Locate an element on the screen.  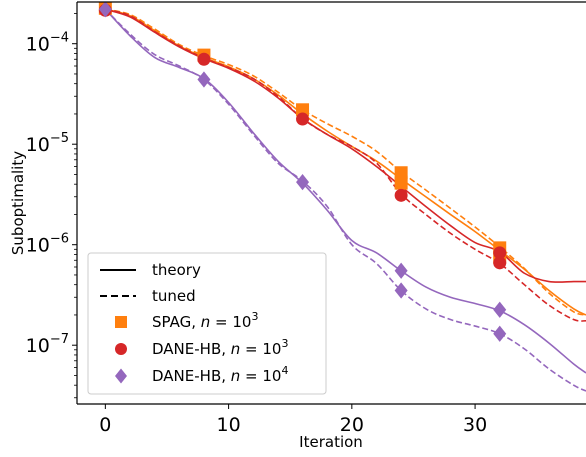
y-axis-label: Suboptimality is located at coordinates (18, 203).